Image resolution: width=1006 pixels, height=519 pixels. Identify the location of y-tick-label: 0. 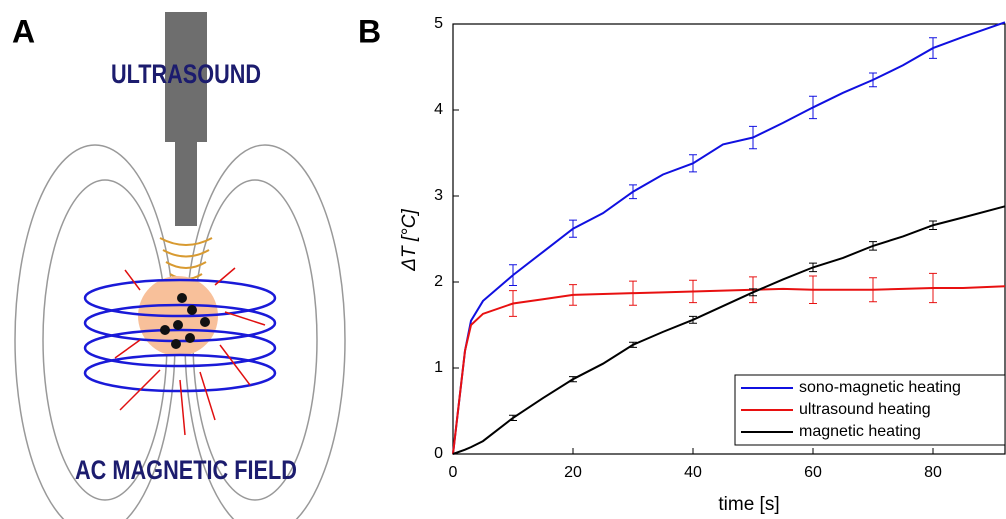
(438, 453).